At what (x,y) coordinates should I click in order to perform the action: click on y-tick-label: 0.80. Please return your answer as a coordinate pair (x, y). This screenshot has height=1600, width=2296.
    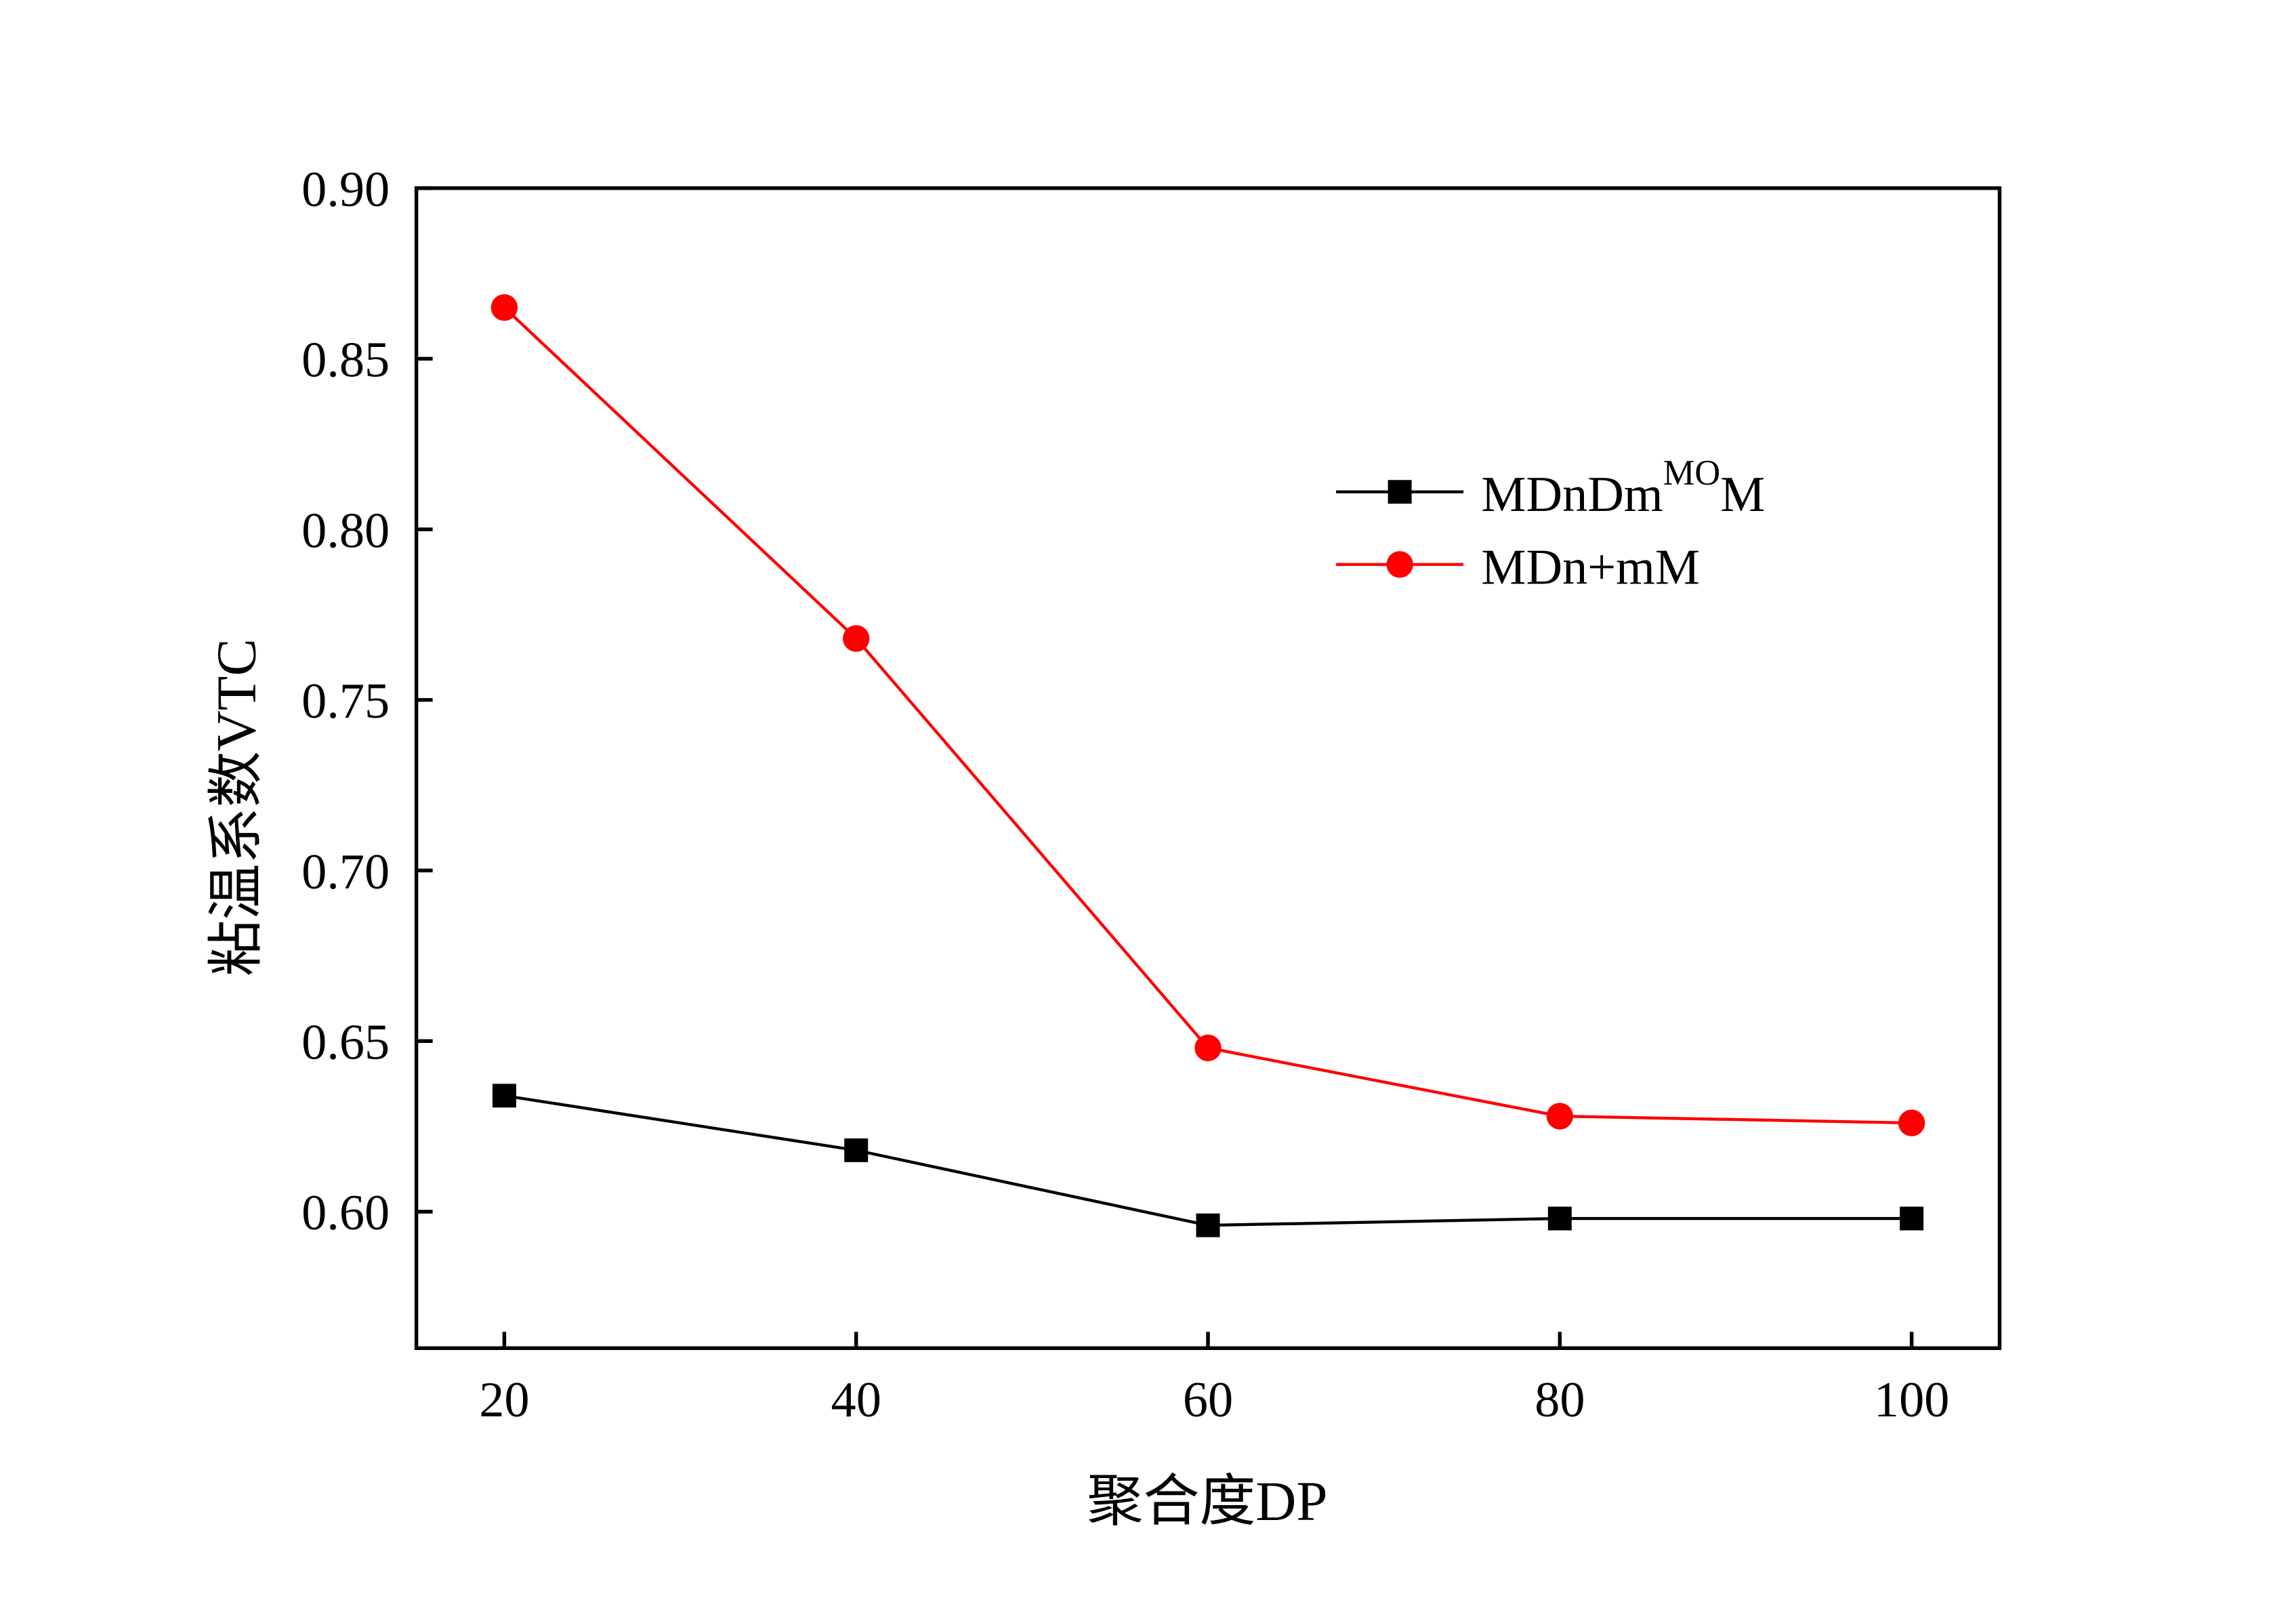
    Looking at the image, I should click on (345, 530).